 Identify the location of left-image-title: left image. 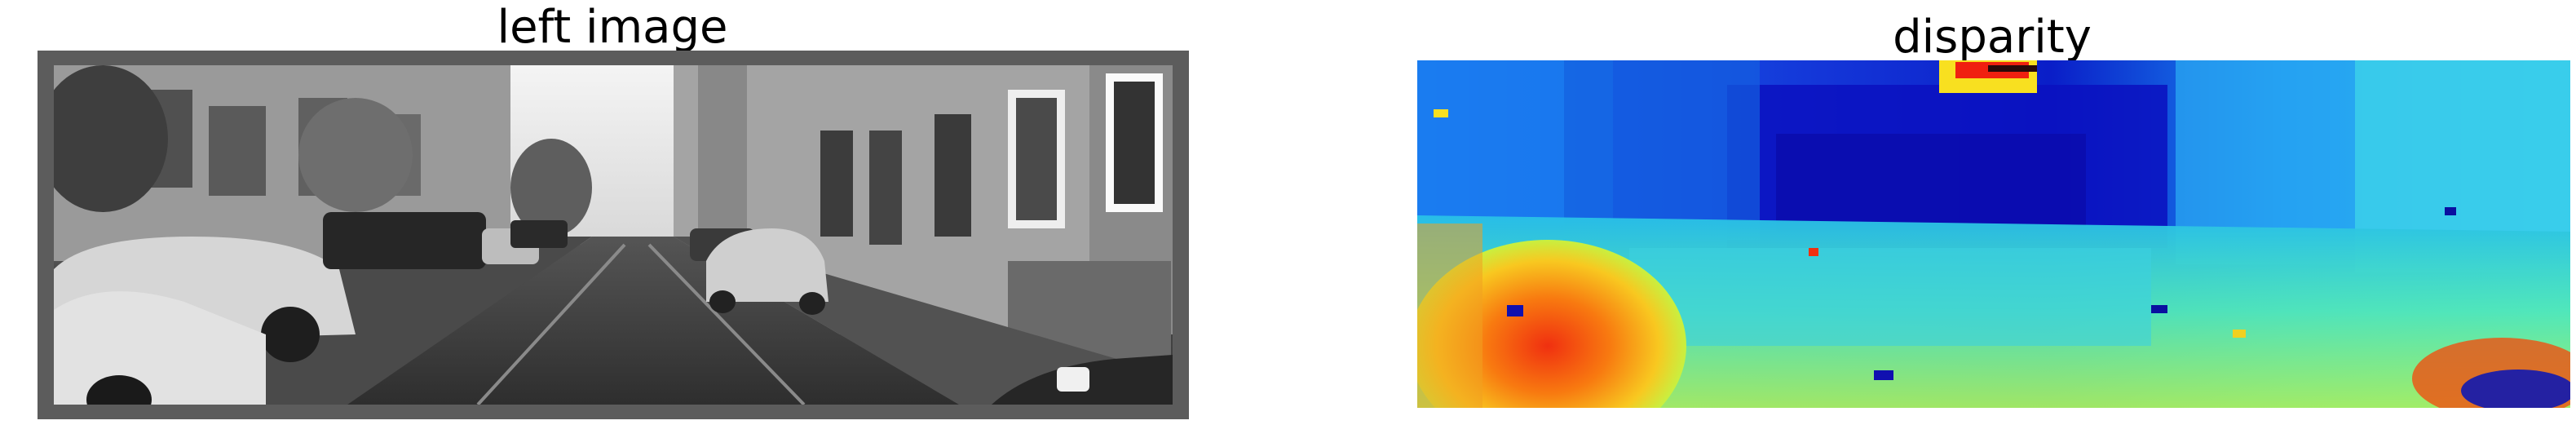
(612, 28).